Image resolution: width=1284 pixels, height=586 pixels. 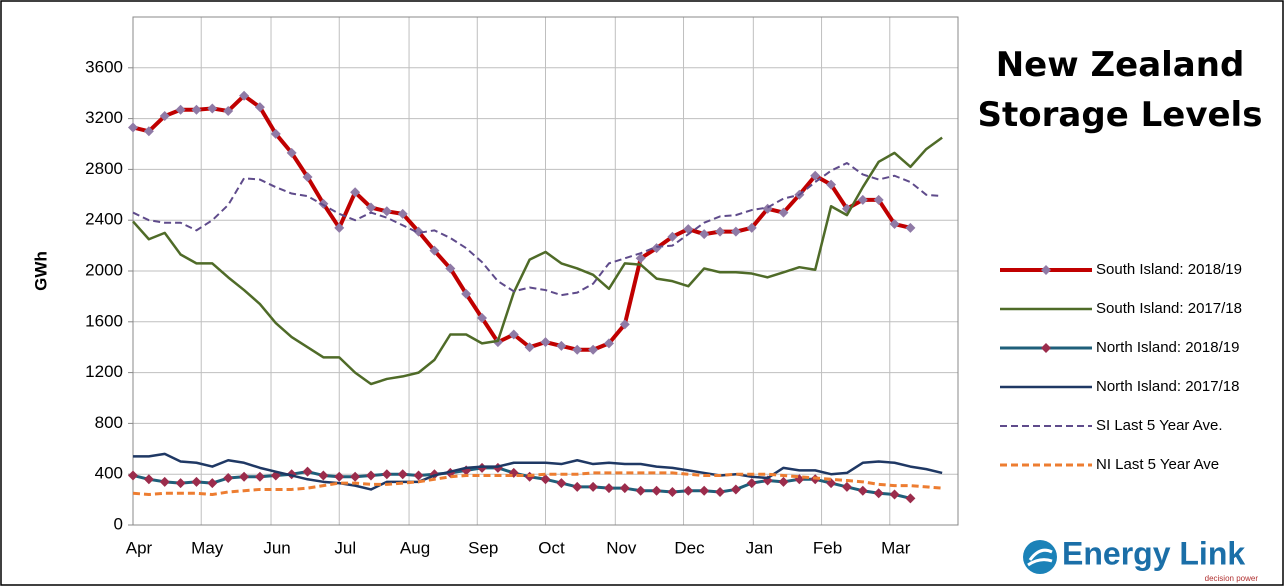 What do you see at coordinates (759, 547) in the screenshot?
I see `x-tick-label: Jan` at bounding box center [759, 547].